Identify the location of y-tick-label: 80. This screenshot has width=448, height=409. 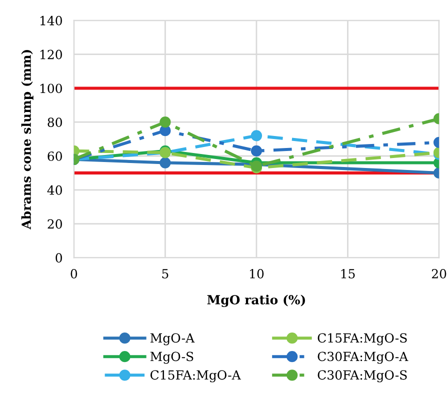
(55, 123).